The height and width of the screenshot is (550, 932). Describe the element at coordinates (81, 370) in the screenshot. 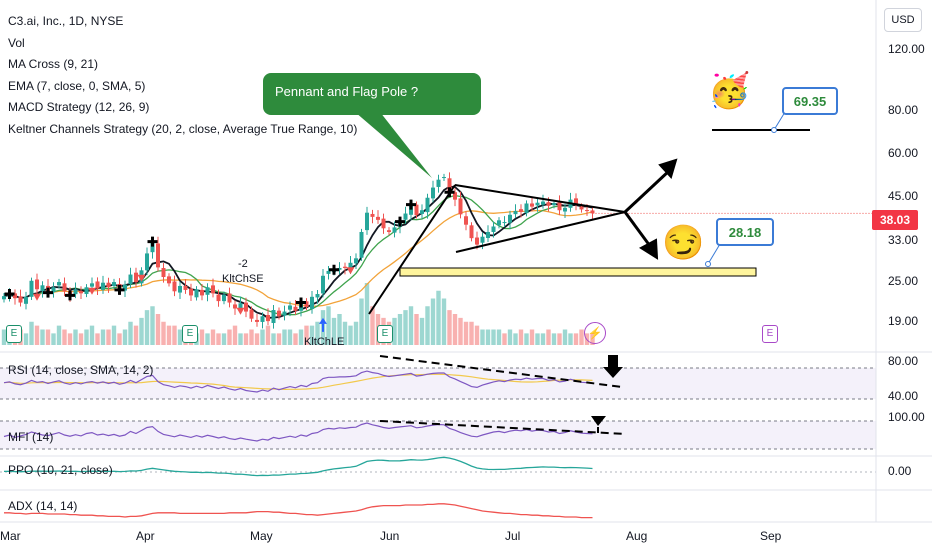

I see `rsi-pane-title: RSI (14, close, SMA, 14, 2)` at that location.